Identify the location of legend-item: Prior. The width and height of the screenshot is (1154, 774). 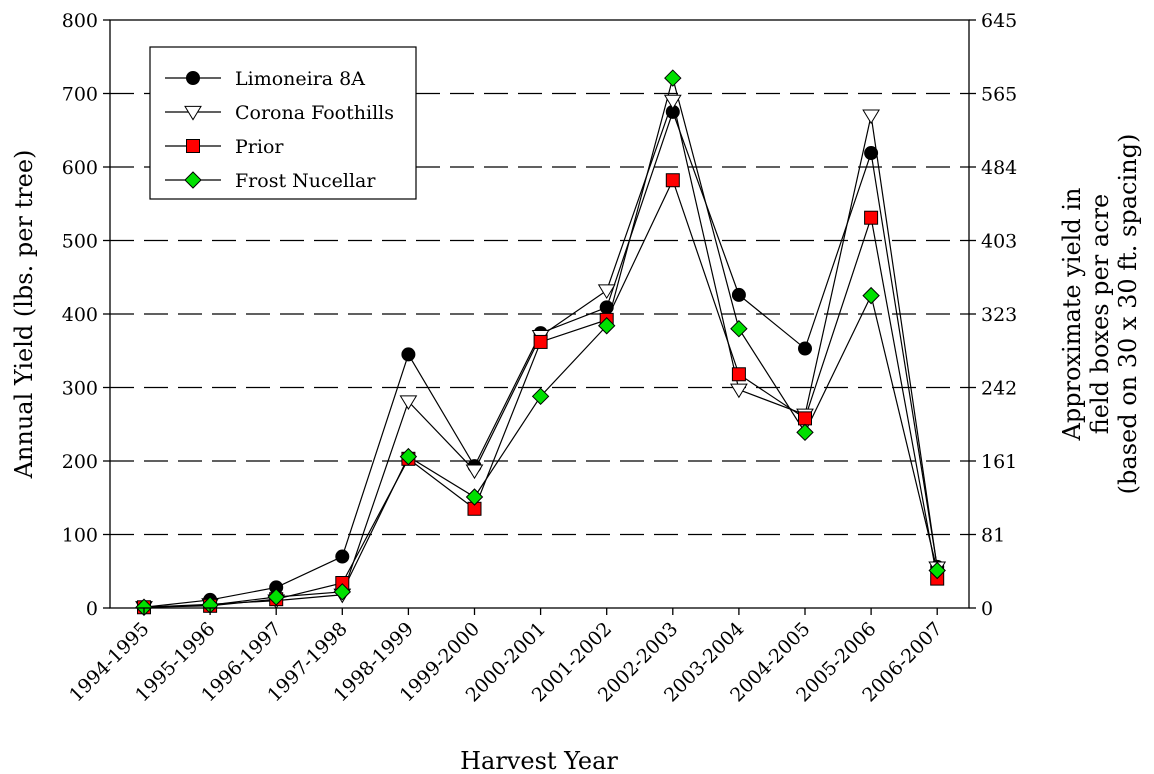
(224, 147).